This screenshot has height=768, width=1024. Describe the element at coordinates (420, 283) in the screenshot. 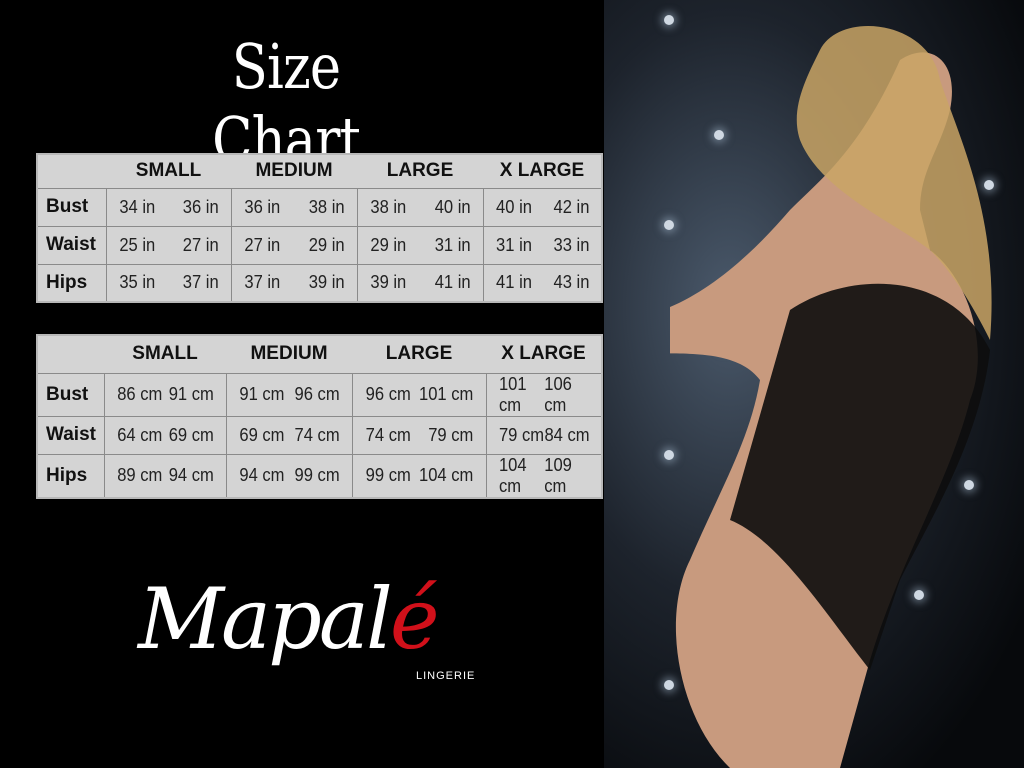

I see `size-range-cell: 39 in 41 in` at that location.